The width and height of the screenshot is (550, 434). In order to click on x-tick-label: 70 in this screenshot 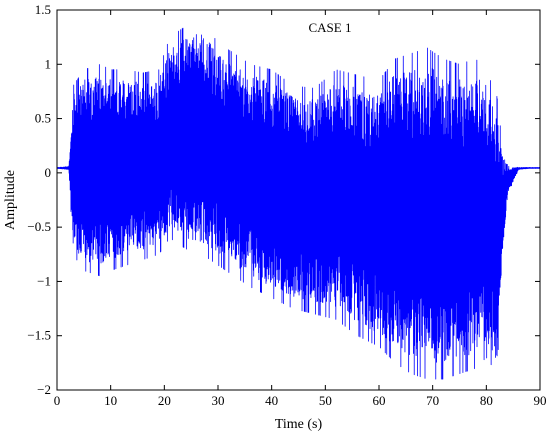, I will do `click(432, 400)`.